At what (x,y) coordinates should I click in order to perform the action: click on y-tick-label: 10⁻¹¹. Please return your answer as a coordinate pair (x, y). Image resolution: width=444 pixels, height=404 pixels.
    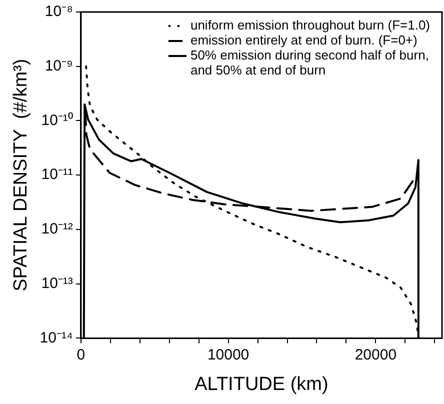
    Looking at the image, I should click on (57, 175).